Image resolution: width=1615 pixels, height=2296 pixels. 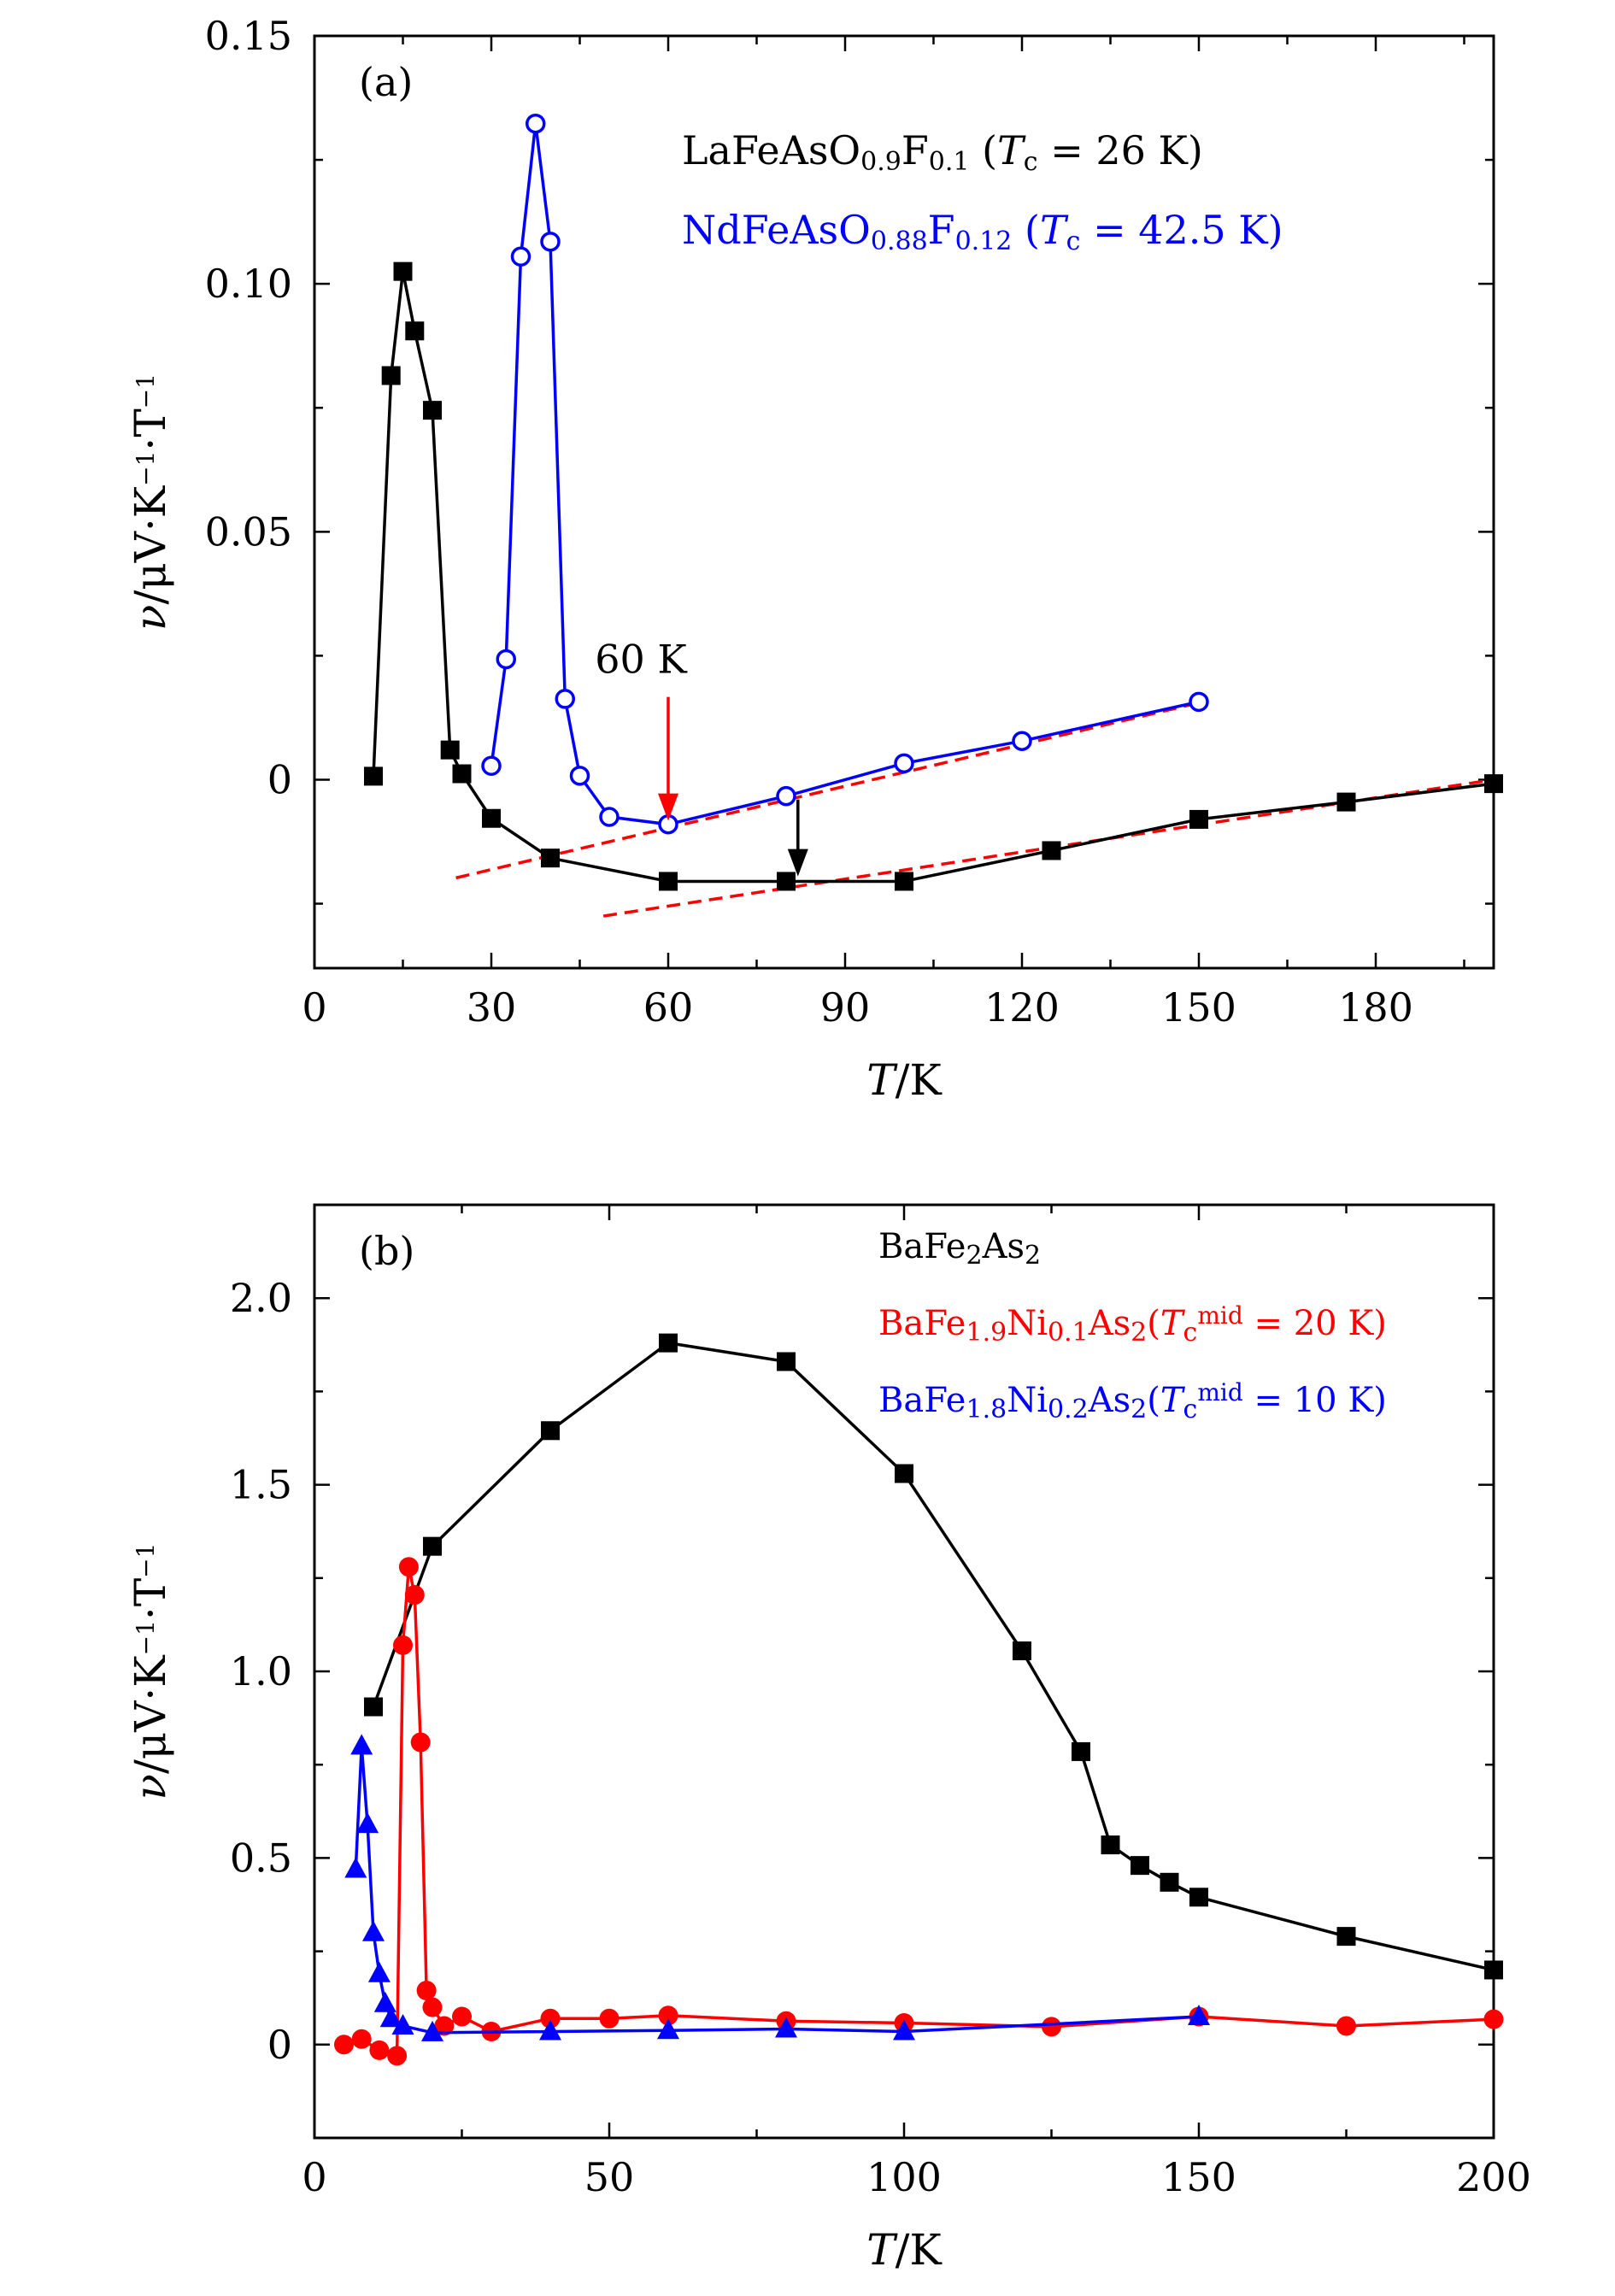 I want to click on y-tick-label: 0.05, so click(x=248, y=531).